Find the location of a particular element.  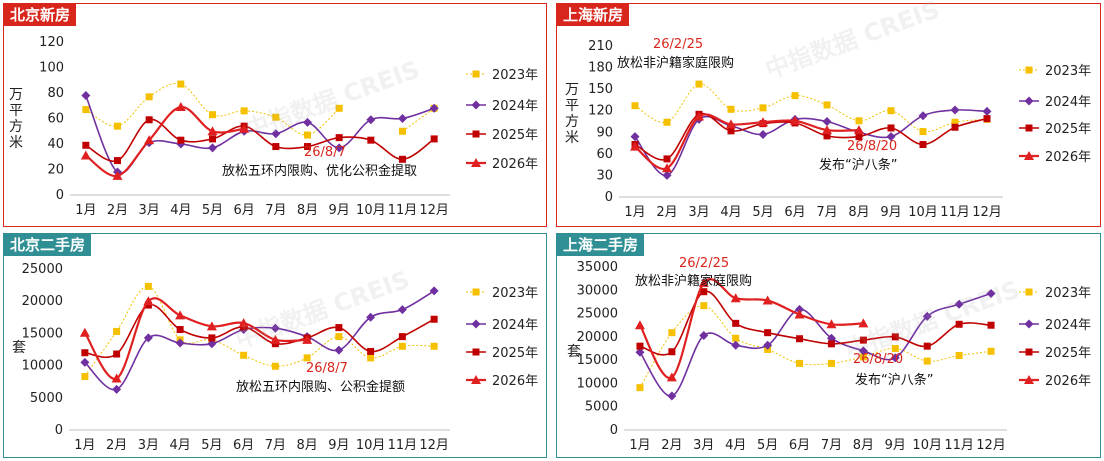

chart-title: 北京二手房 is located at coordinates (48, 245).